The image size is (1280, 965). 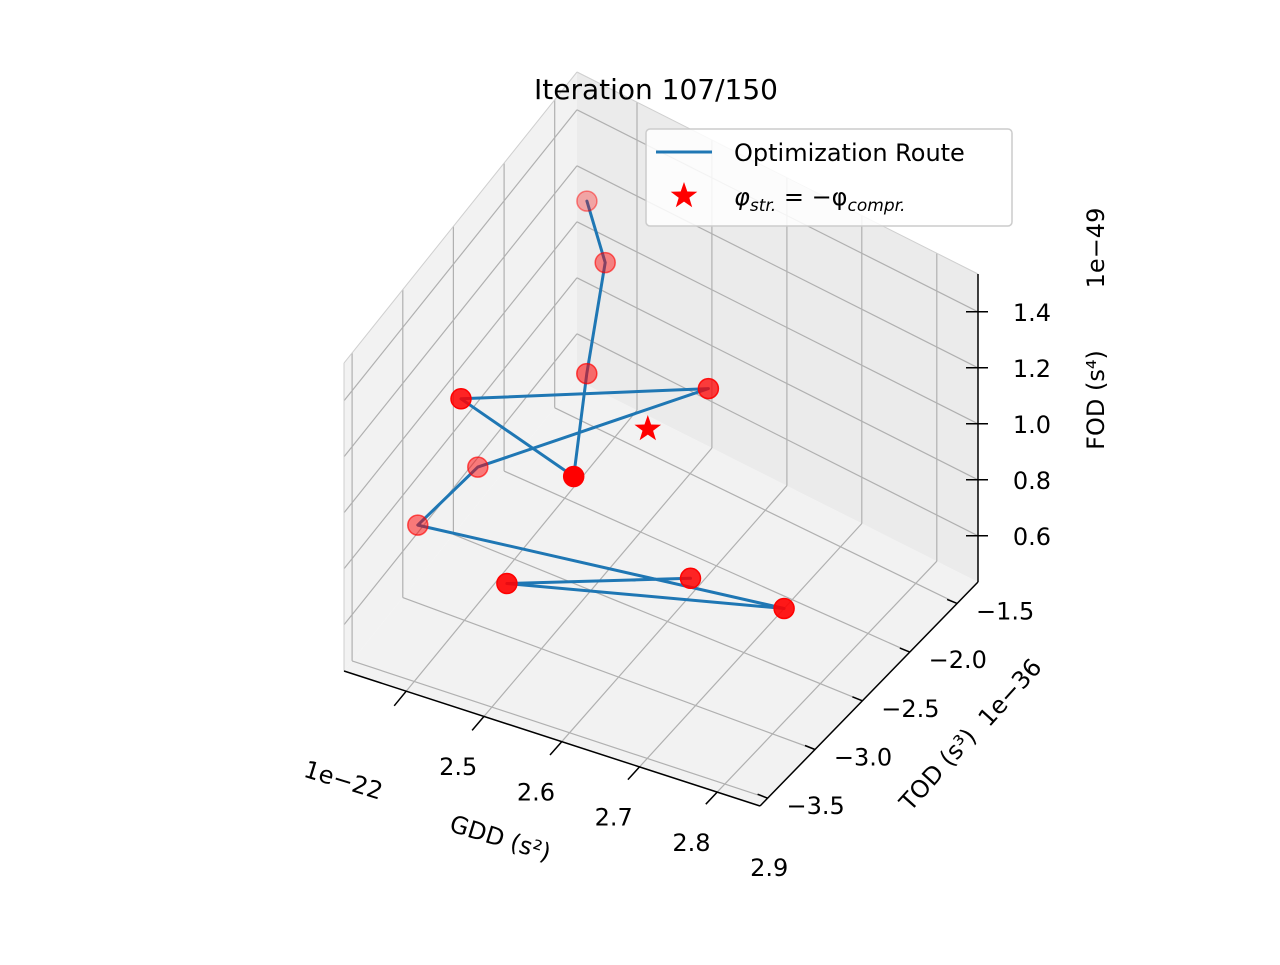 I want to click on z-tick-label-0: 0.6, so click(x=1032, y=537).